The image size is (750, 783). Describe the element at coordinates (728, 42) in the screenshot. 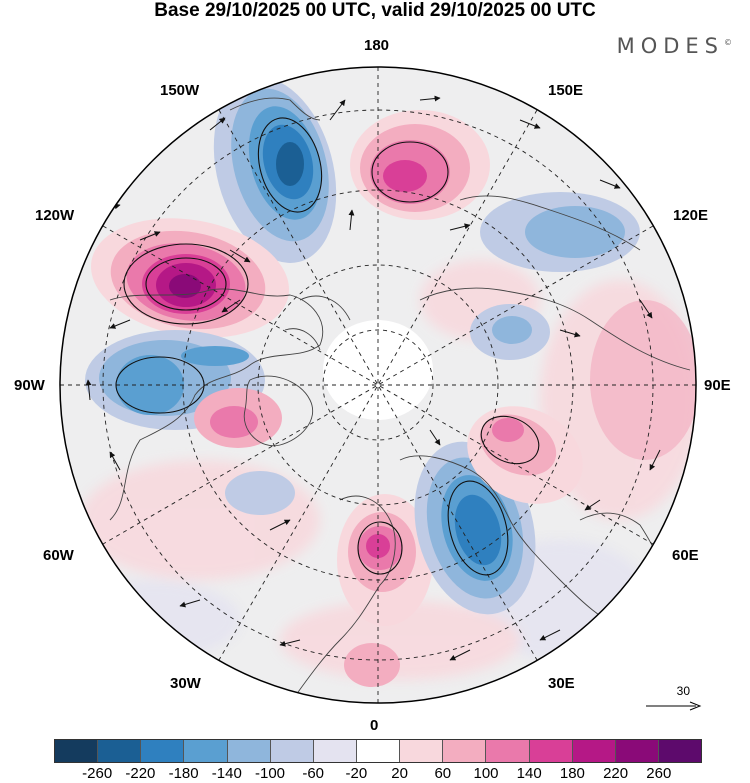

I see `brand-copyright: ©` at that location.